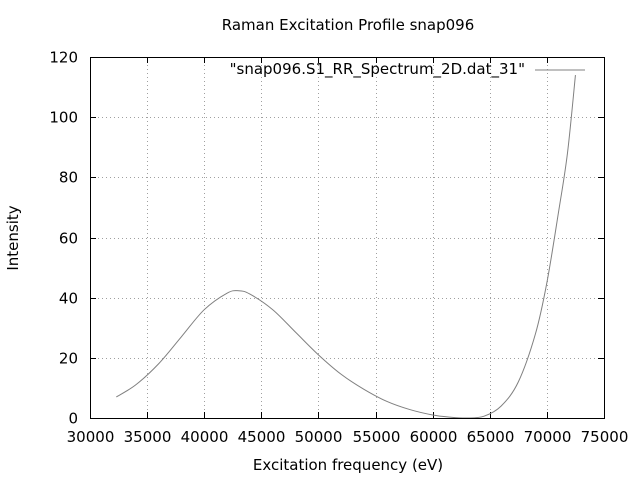 Image resolution: width=640 pixels, height=480 pixels. Describe the element at coordinates (377, 437) in the screenshot. I see `x-tick-label: 55000` at that location.